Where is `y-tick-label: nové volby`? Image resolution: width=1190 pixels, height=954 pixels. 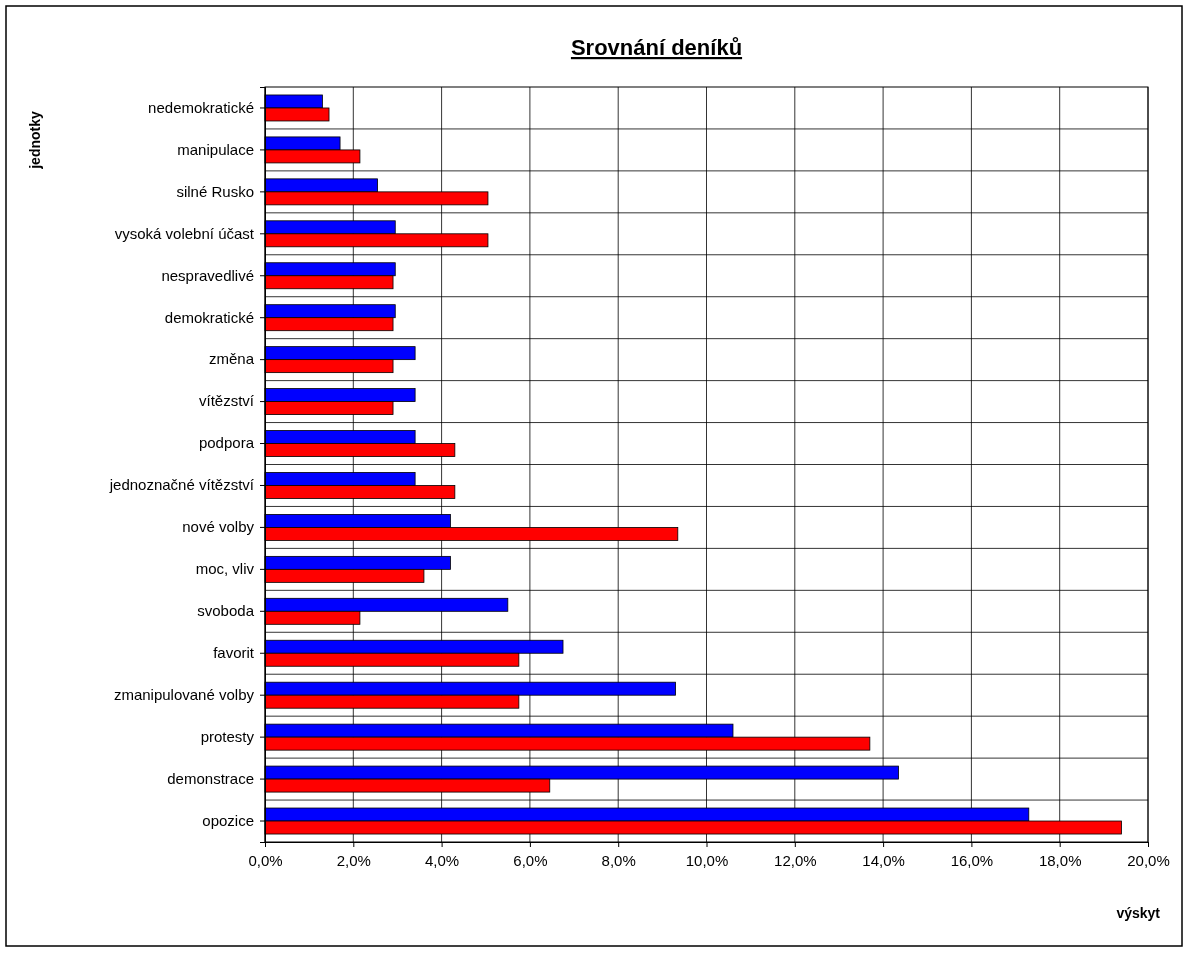
y-tick-label: nové volby is located at coordinates (218, 527).